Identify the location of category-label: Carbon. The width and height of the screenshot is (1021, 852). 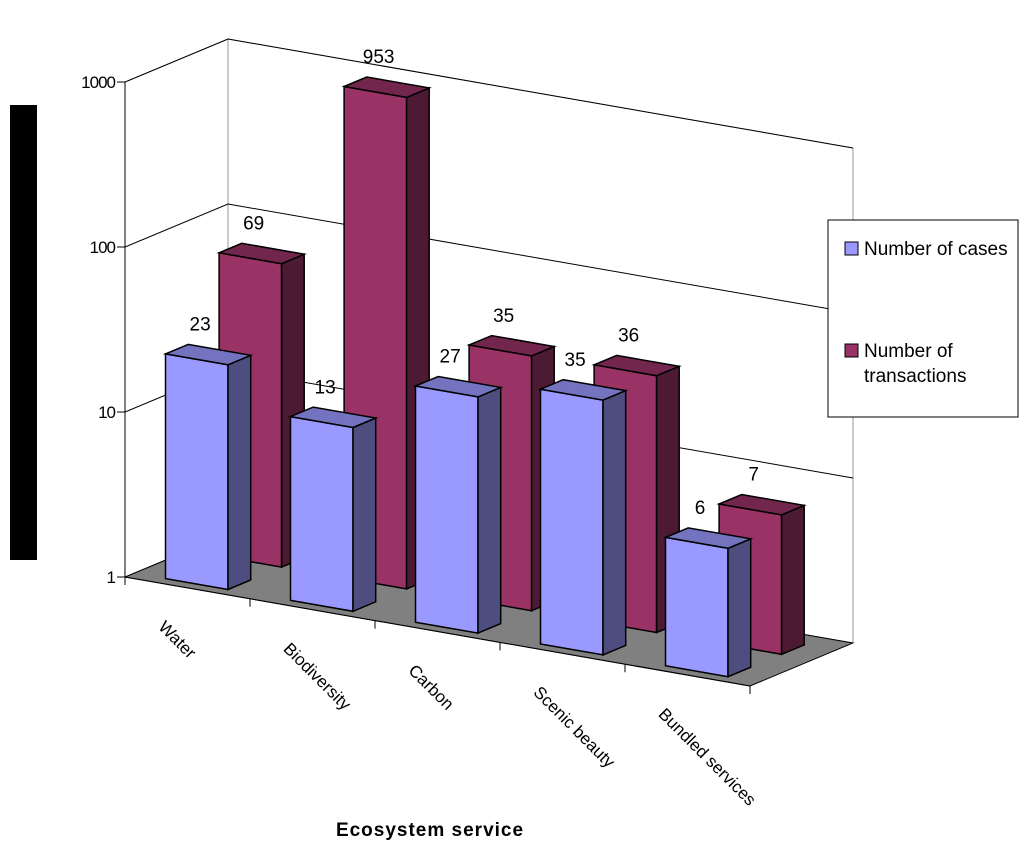
(431, 687).